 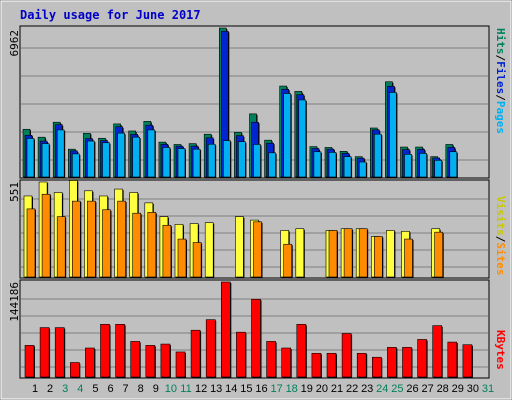 I want to click on day-label-11: 11, so click(x=185, y=389).